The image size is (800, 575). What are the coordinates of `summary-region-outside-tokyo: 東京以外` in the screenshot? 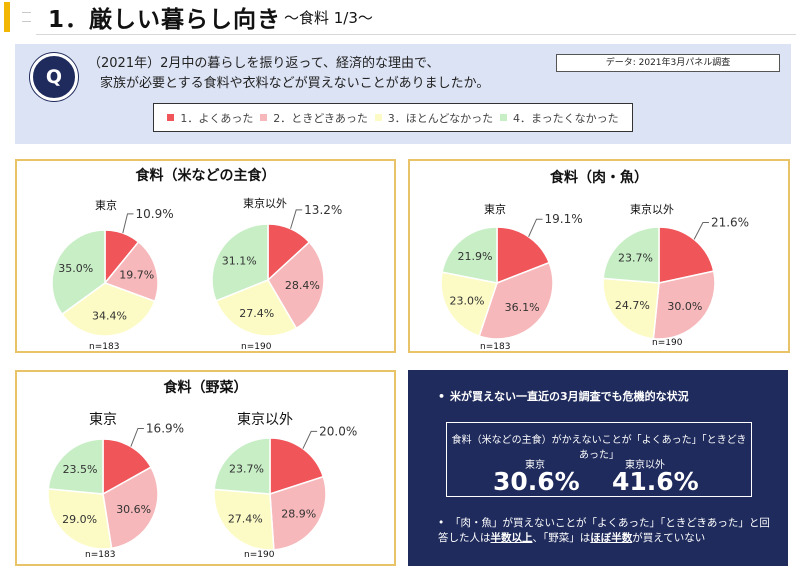 It's located at (645, 465).